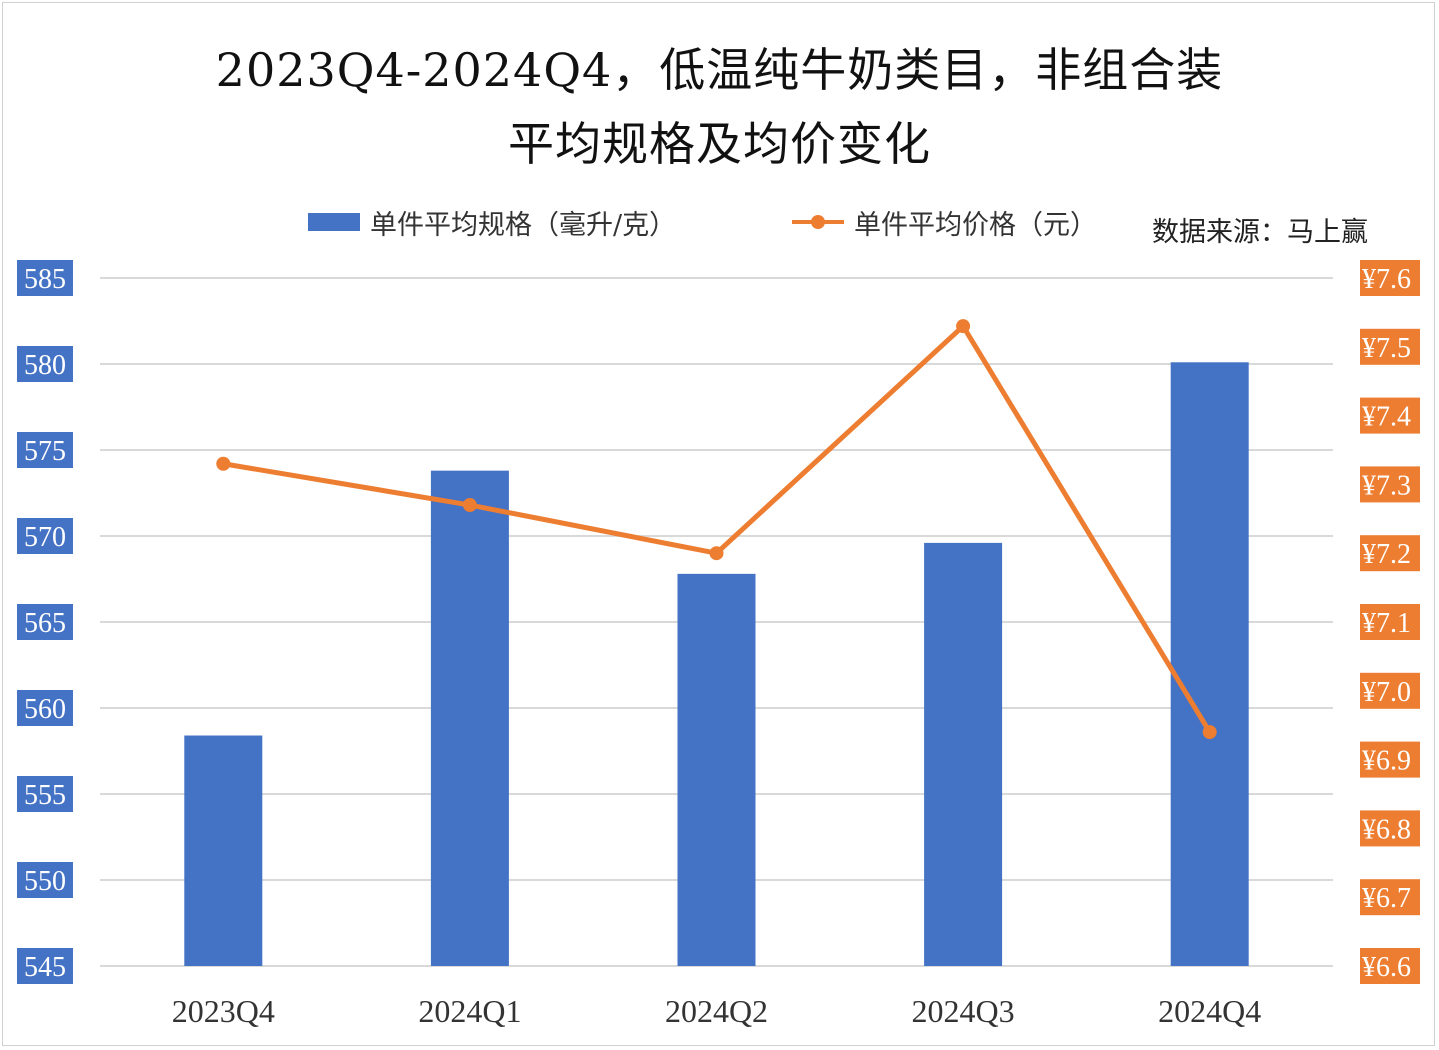 The width and height of the screenshot is (1439, 1050). I want to click on right-tick-label: ¥6.6, so click(1386, 967).